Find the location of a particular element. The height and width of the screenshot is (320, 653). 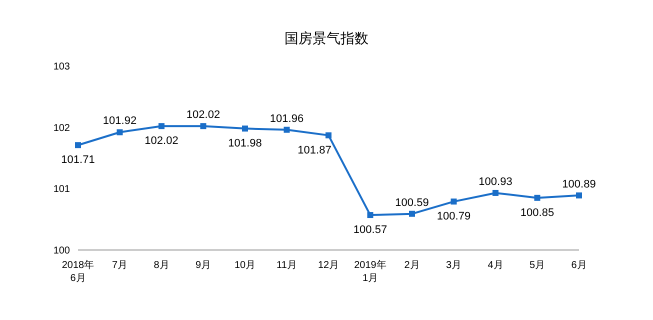

x-tick-label: 5月 is located at coordinates (537, 265).